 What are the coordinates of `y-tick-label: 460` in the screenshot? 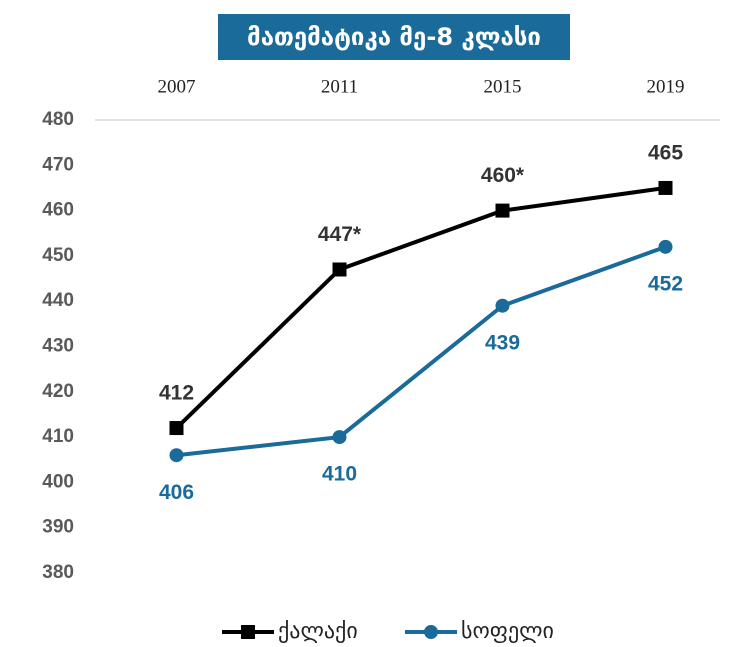 It's located at (58, 210).